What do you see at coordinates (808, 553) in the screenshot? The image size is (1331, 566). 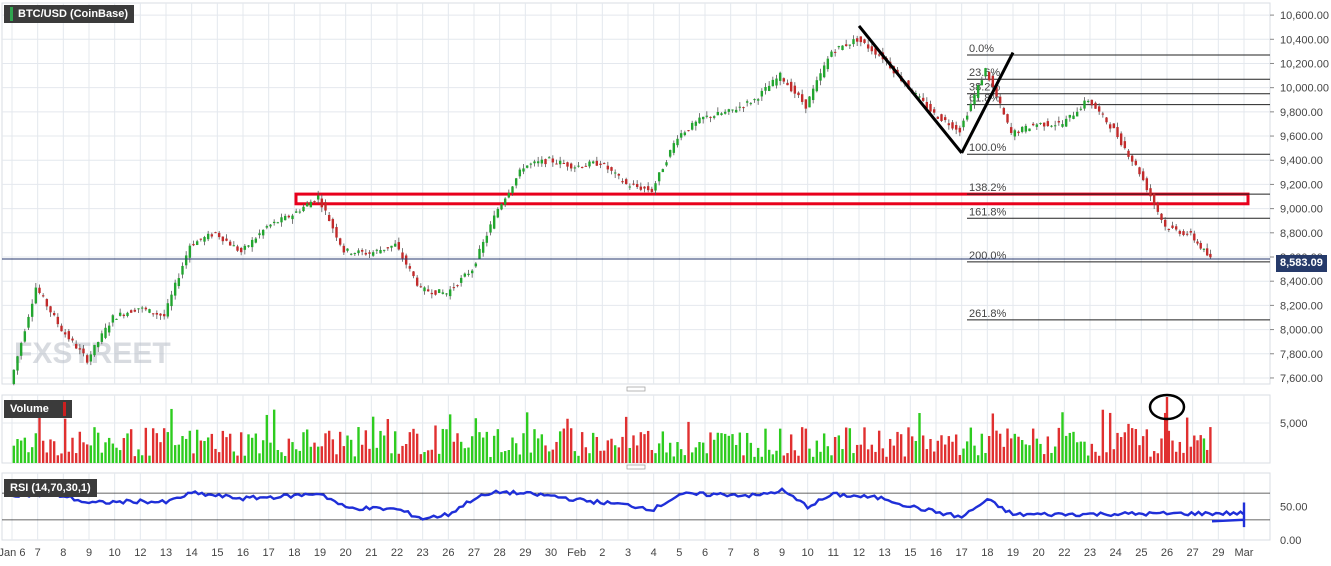 I see `date-axis-label: 10` at bounding box center [808, 553].